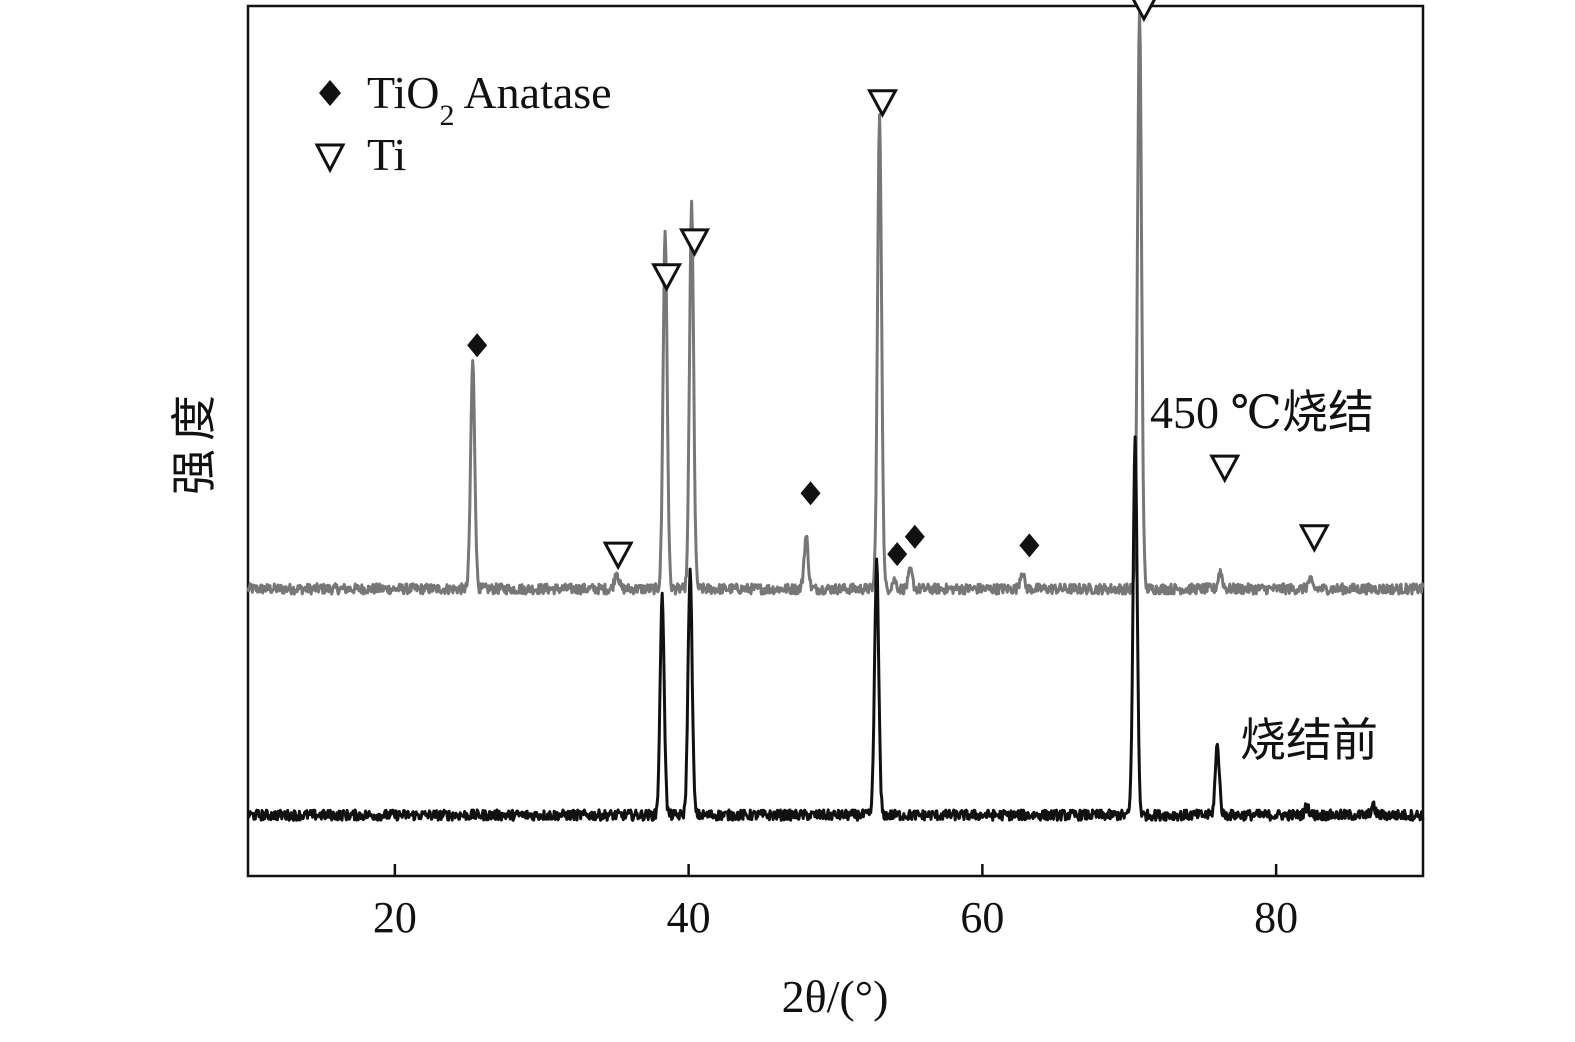 This screenshot has width=1575, height=1042. I want to click on x-tick-label-0: 20, so click(395, 917).